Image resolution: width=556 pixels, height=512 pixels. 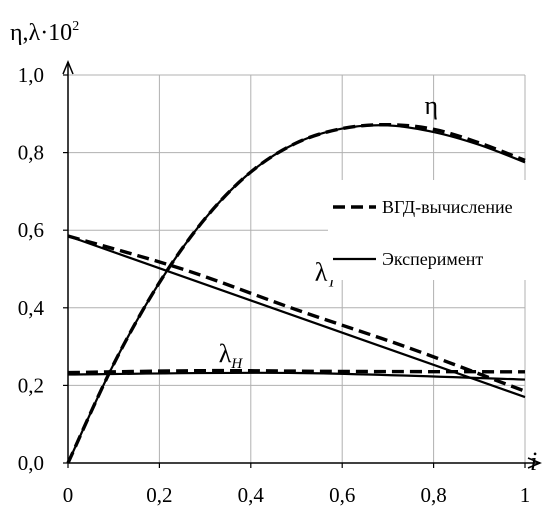 I want to click on y-axis-label-main: η,λ·10, so click(x=41, y=33).